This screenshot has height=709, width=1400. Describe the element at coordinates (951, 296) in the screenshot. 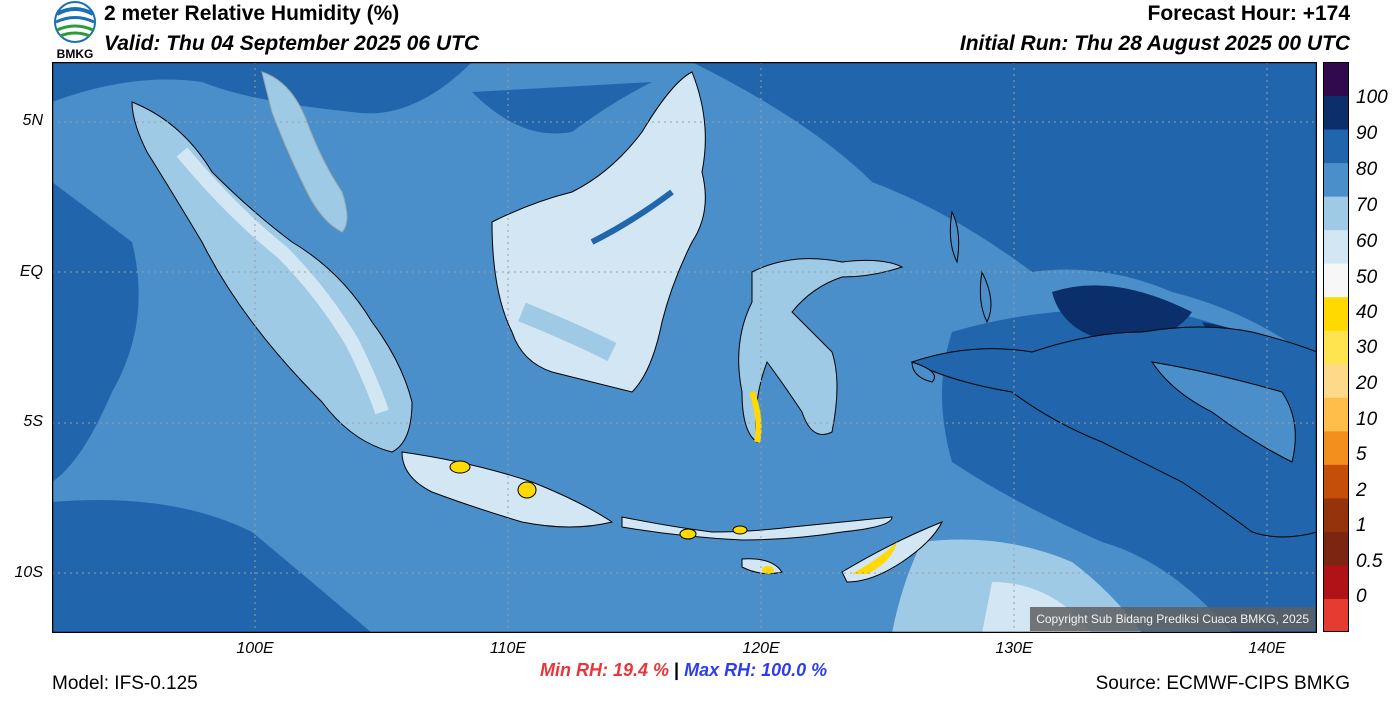

I see `maluku-islands` at that location.